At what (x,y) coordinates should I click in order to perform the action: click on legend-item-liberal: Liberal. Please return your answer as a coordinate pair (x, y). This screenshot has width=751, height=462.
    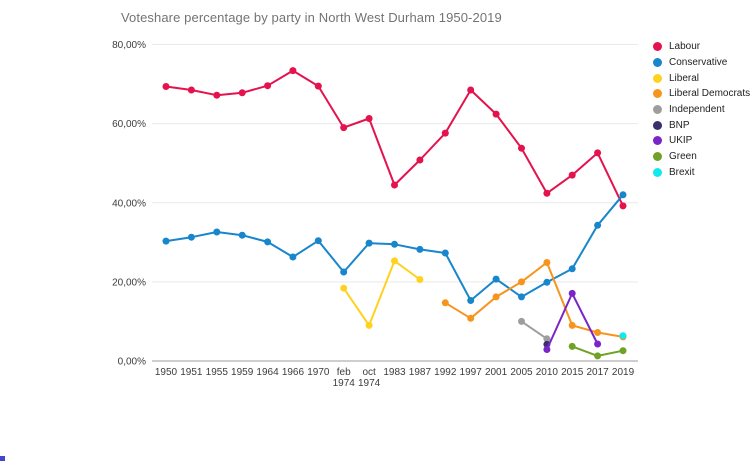
    Looking at the image, I should click on (701, 78).